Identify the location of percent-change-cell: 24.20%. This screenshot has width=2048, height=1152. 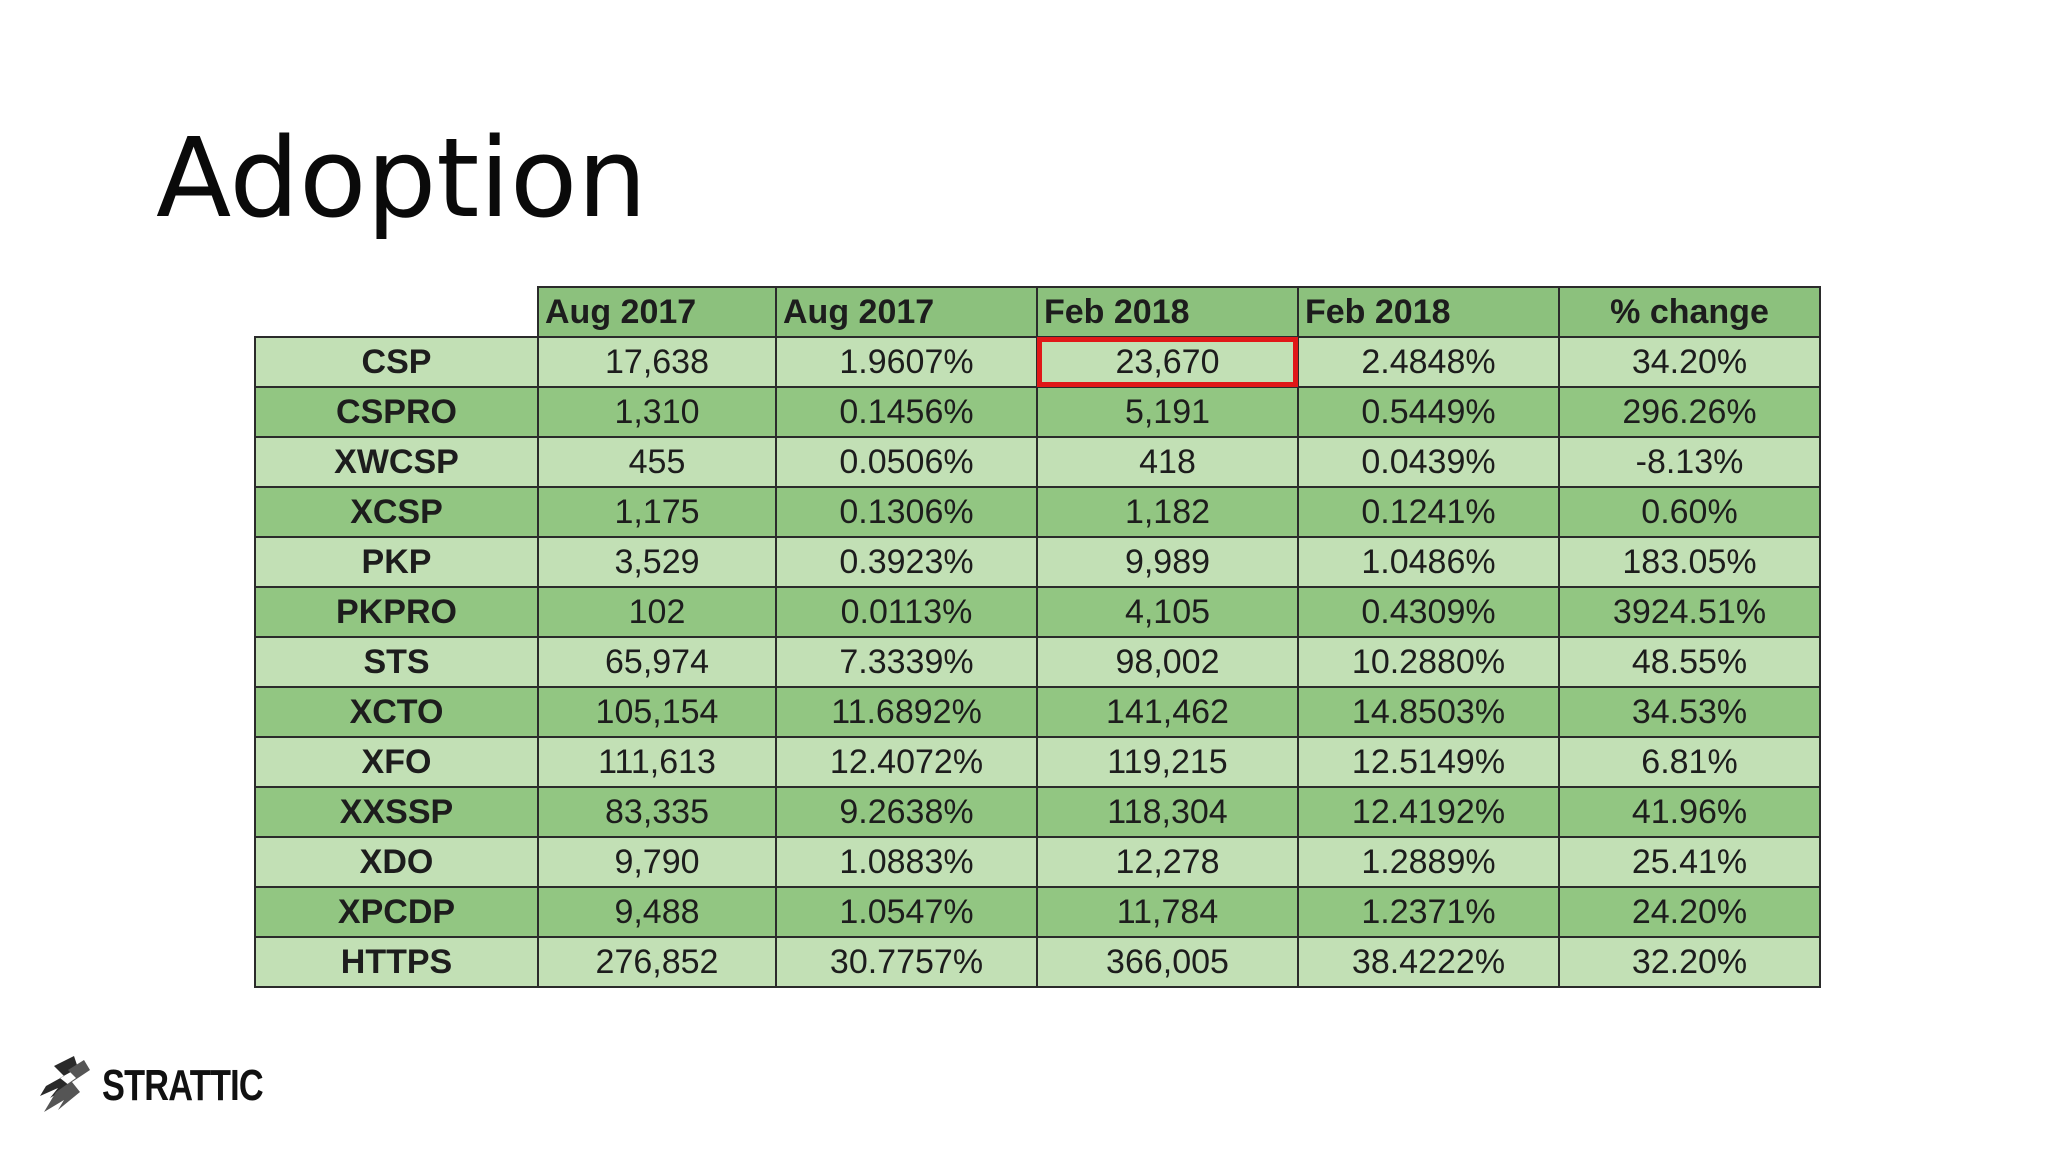
(1689, 912).